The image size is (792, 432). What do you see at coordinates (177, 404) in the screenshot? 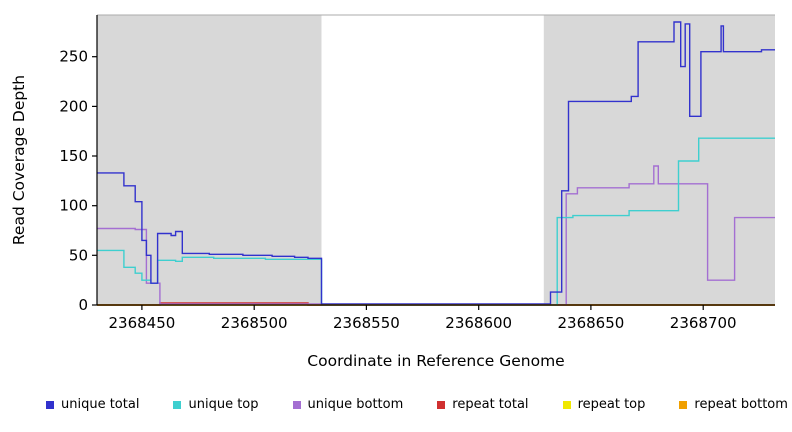
I see `legend-swatch-unique-top` at bounding box center [177, 404].